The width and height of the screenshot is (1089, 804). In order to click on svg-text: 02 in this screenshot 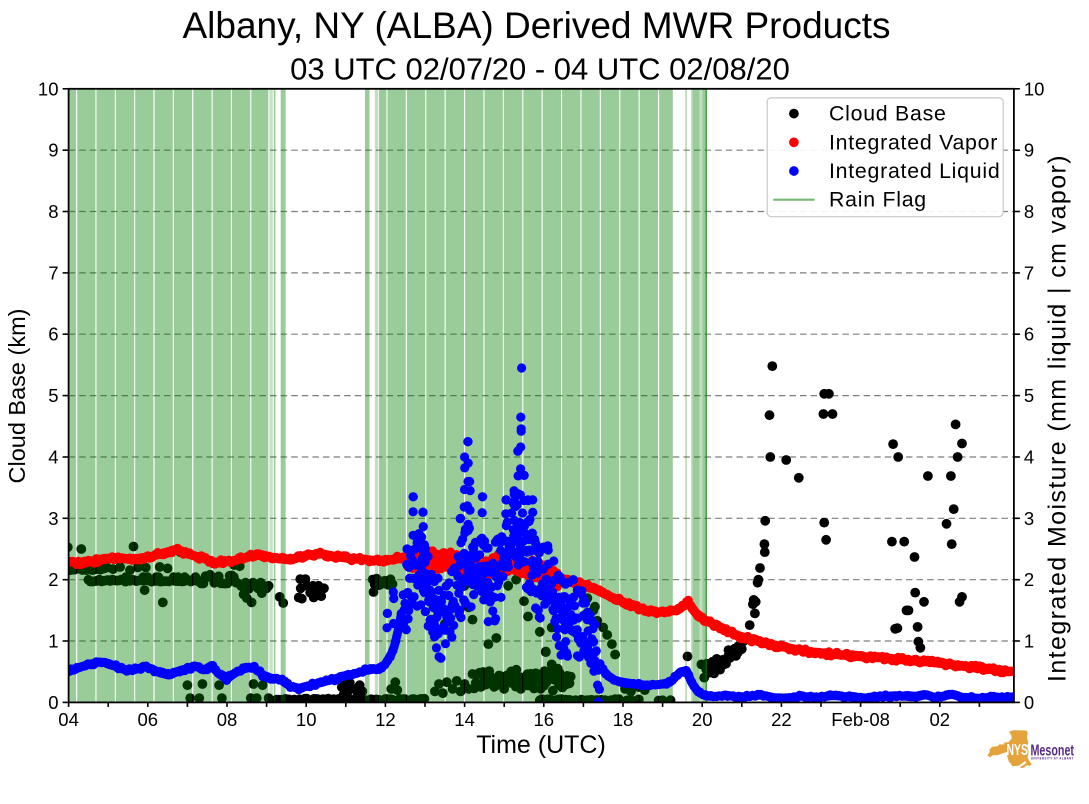, I will do `click(940, 719)`.